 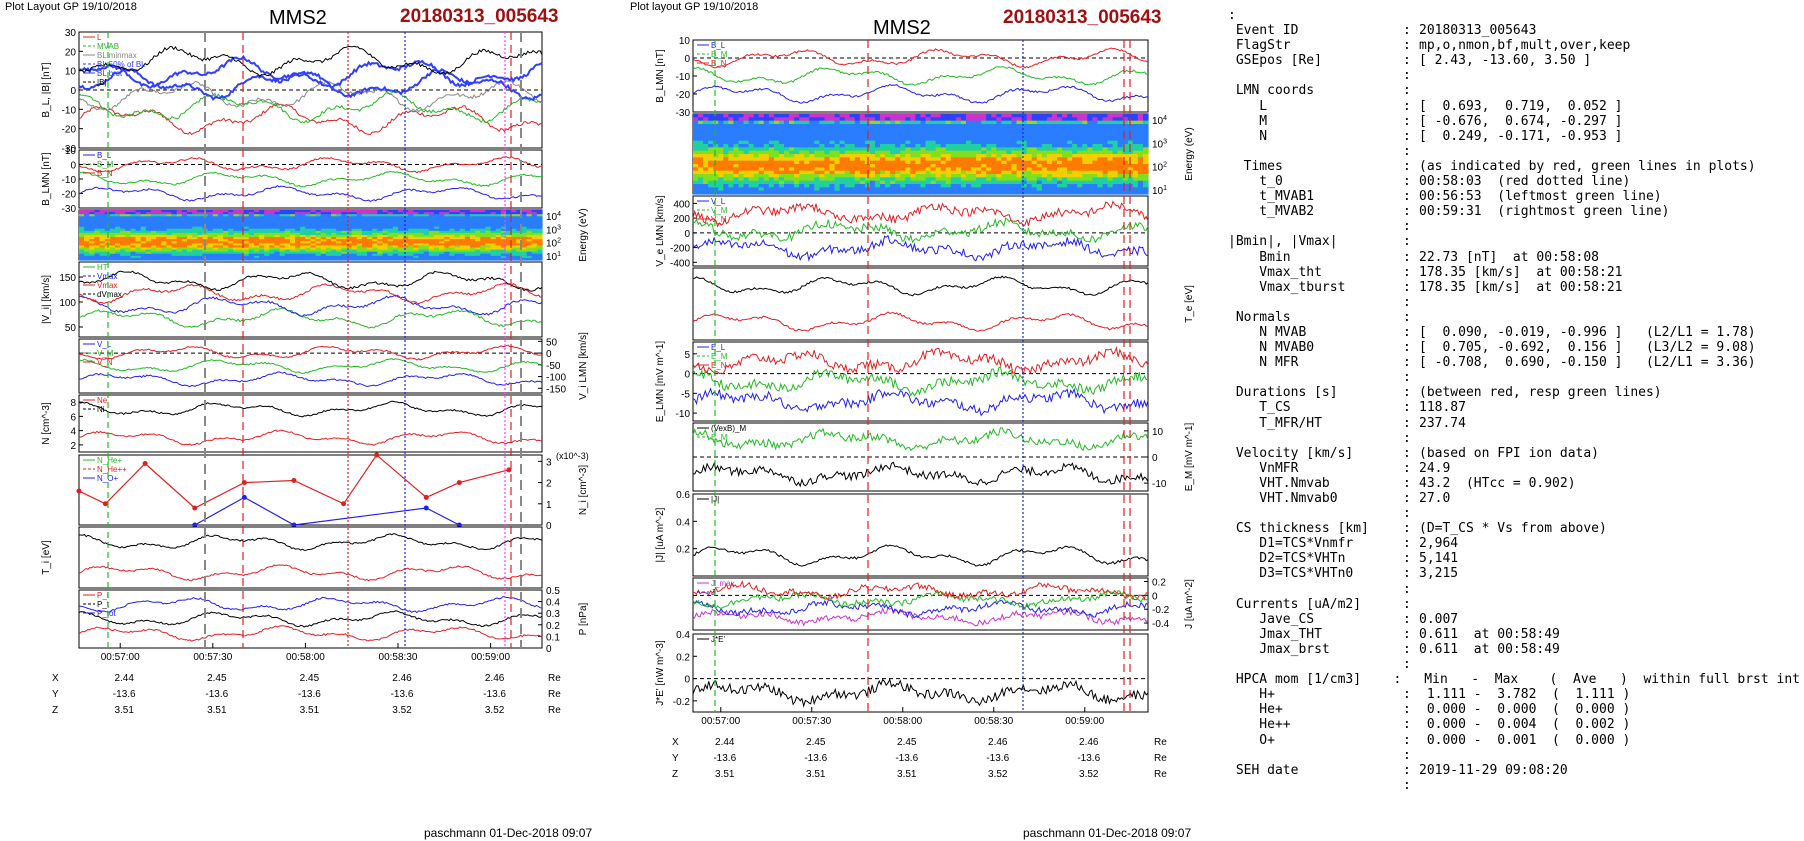 I want to click on position-value: -13.6, so click(x=309, y=694).